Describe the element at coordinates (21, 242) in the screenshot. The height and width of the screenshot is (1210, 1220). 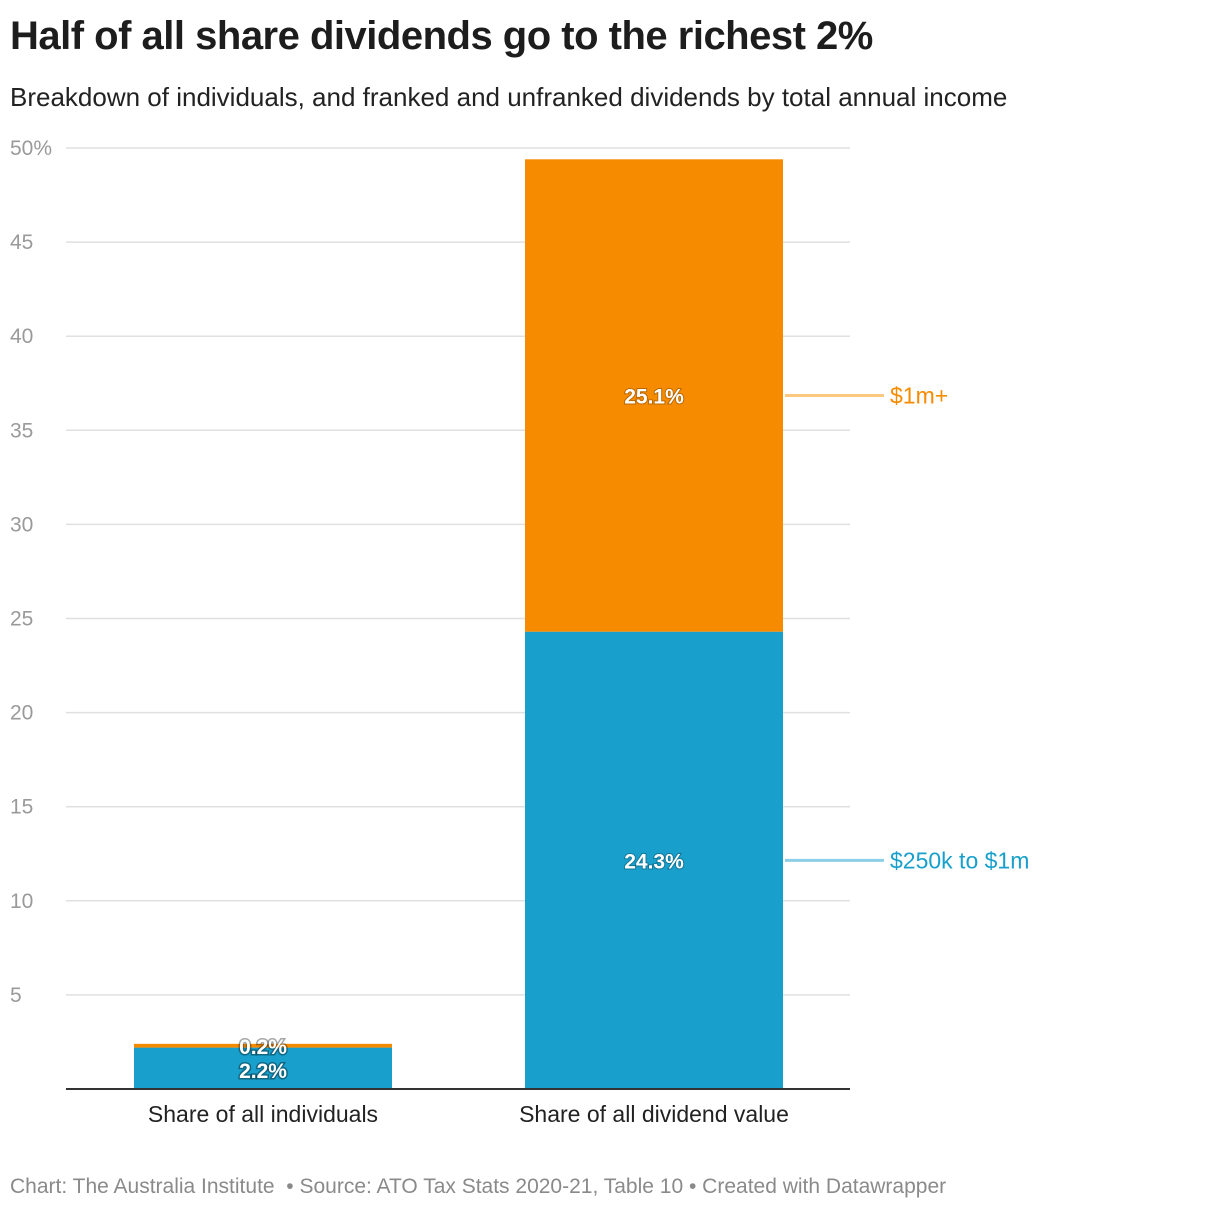
I see `y-tick-label: 45` at that location.